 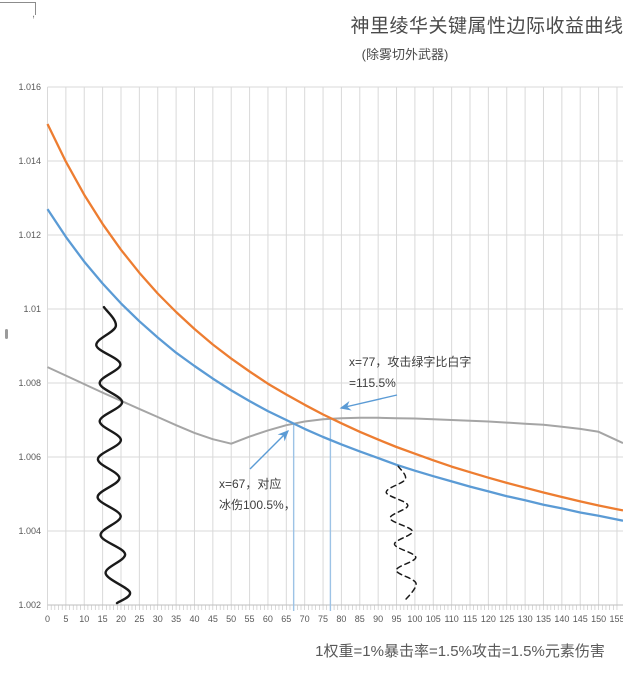 What do you see at coordinates (257, 495) in the screenshot?
I see `annotation-x67: x=67，对应 冰伤100.5%，` at bounding box center [257, 495].